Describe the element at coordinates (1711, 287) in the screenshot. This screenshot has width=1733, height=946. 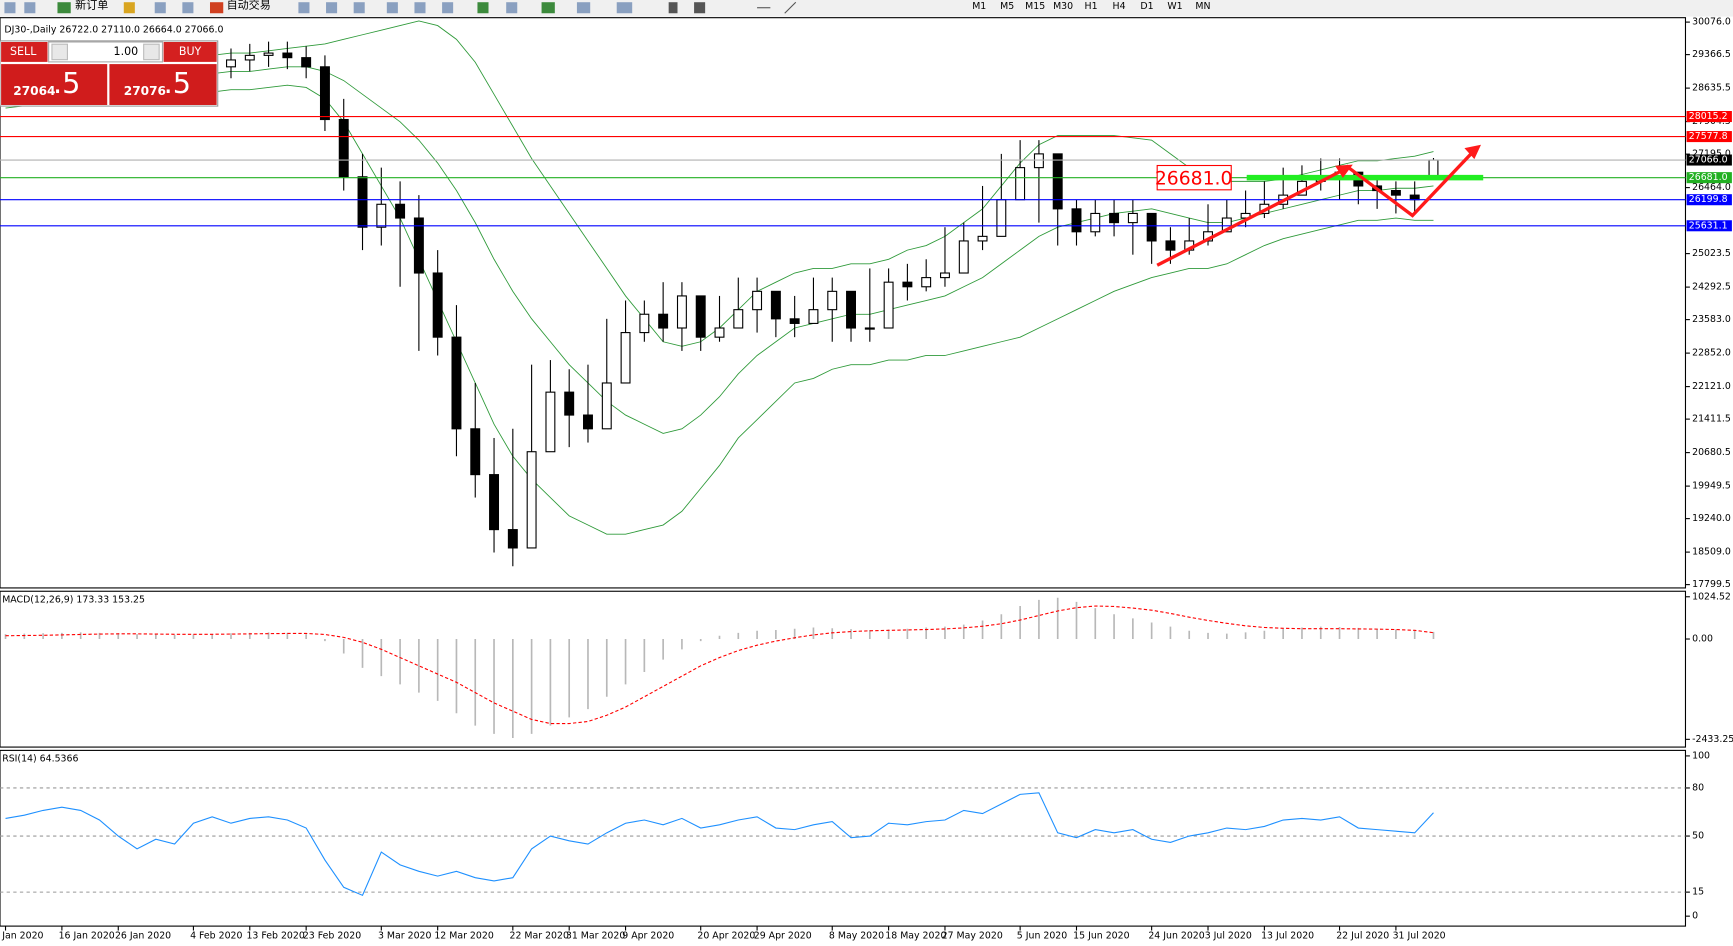
I see `y-tick-label: 24292.5` at that location.